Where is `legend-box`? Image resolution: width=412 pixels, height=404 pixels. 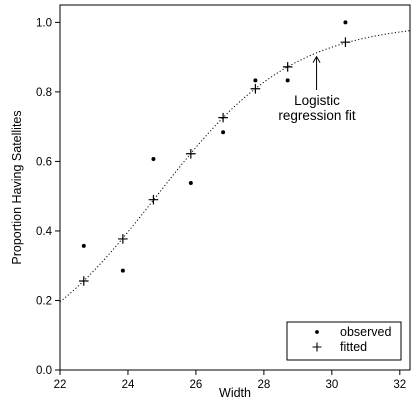
legend-box is located at coordinates (344, 341).